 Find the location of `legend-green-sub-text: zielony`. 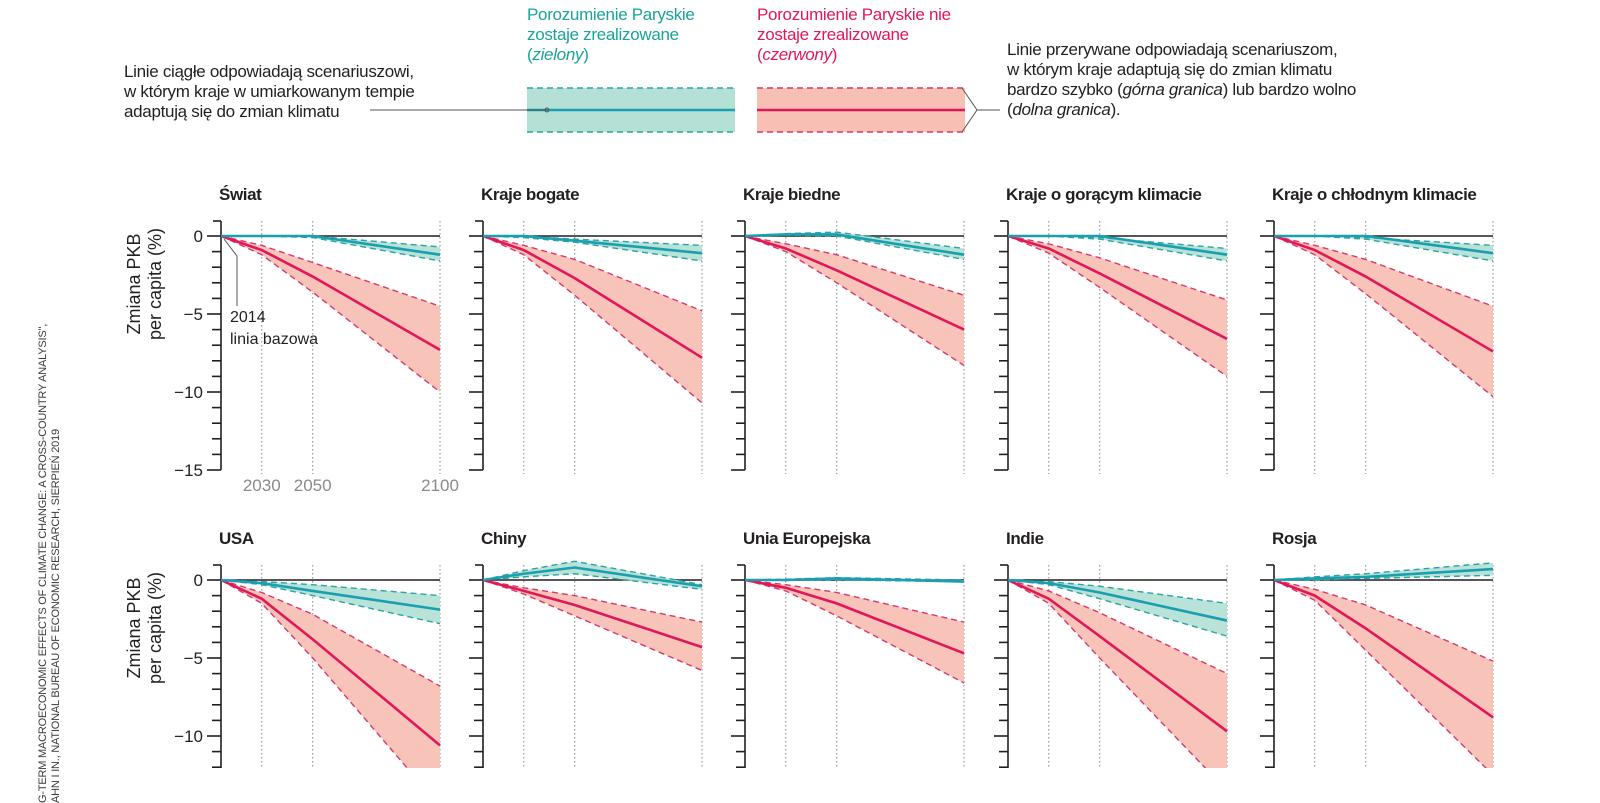

legend-green-sub-text: zielony is located at coordinates (558, 54).